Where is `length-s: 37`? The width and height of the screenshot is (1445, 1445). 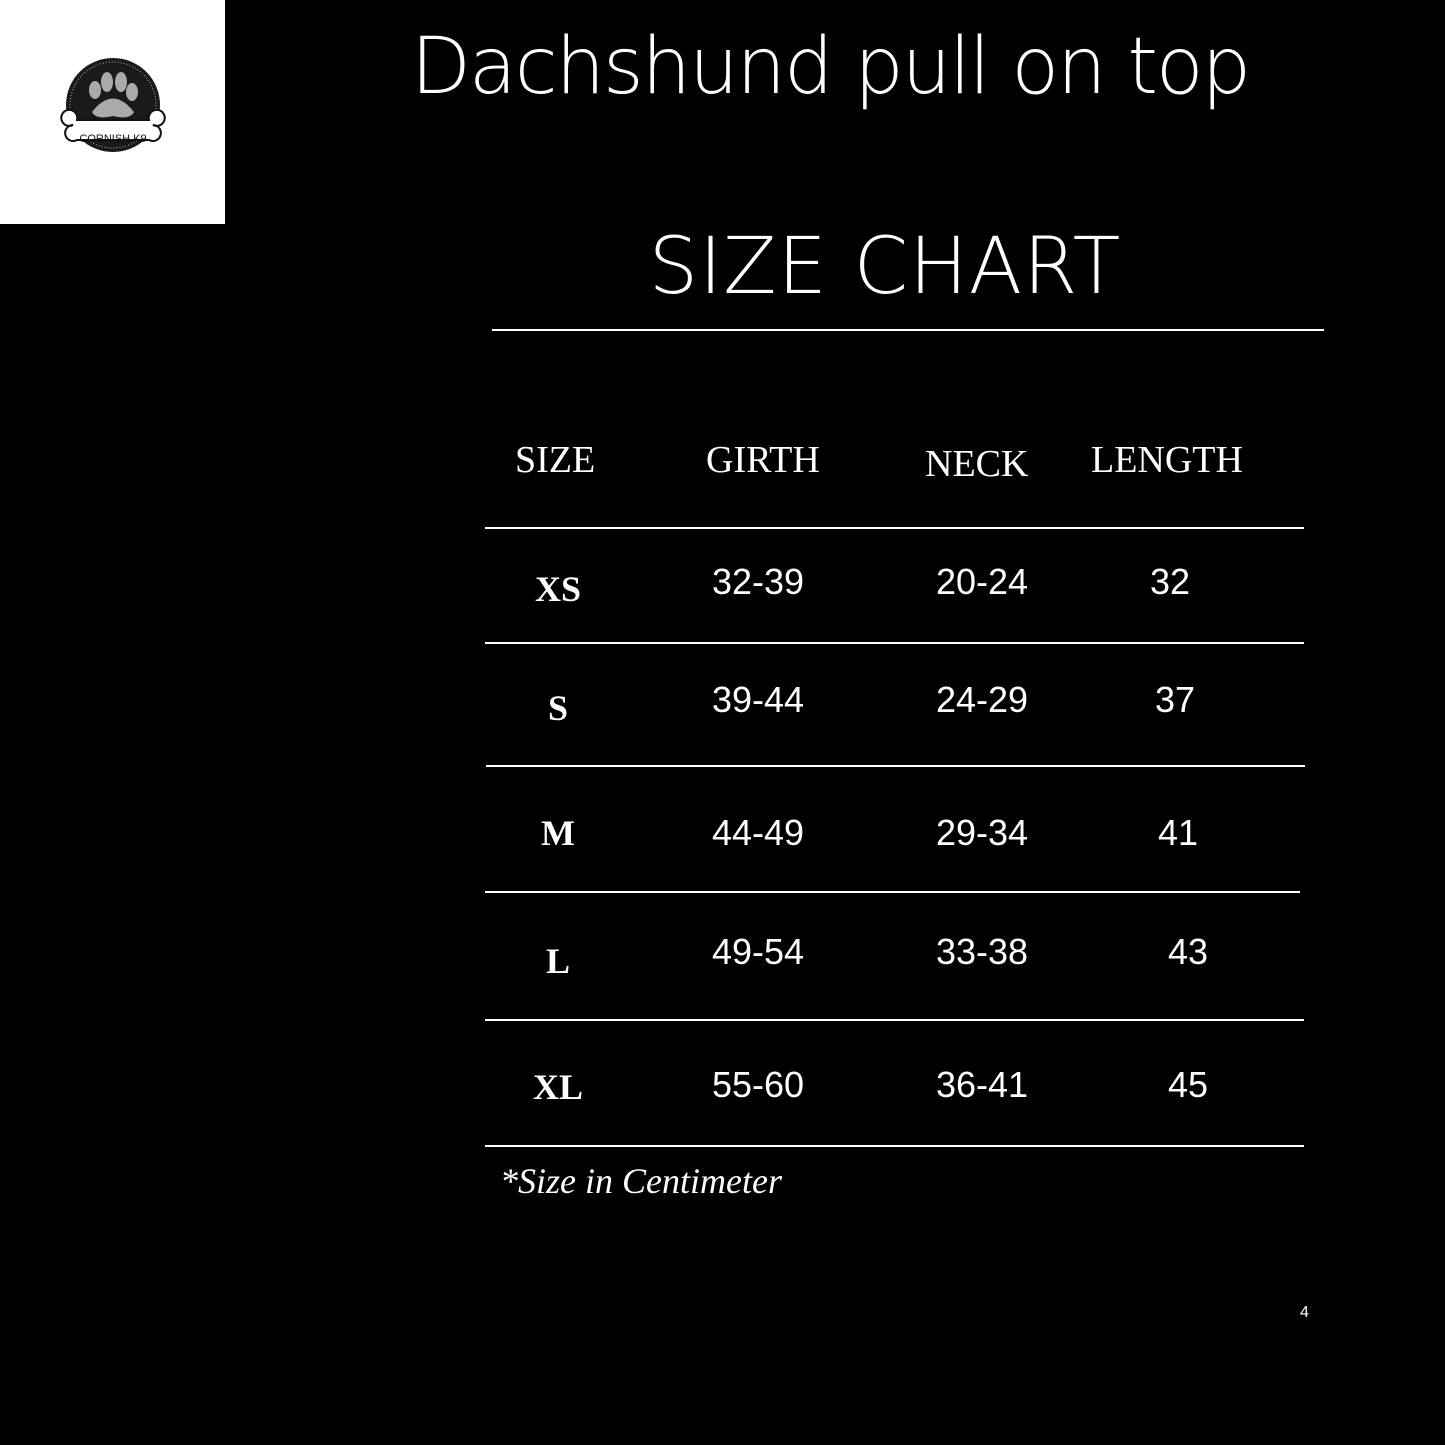
length-s: 37 is located at coordinates (1175, 699).